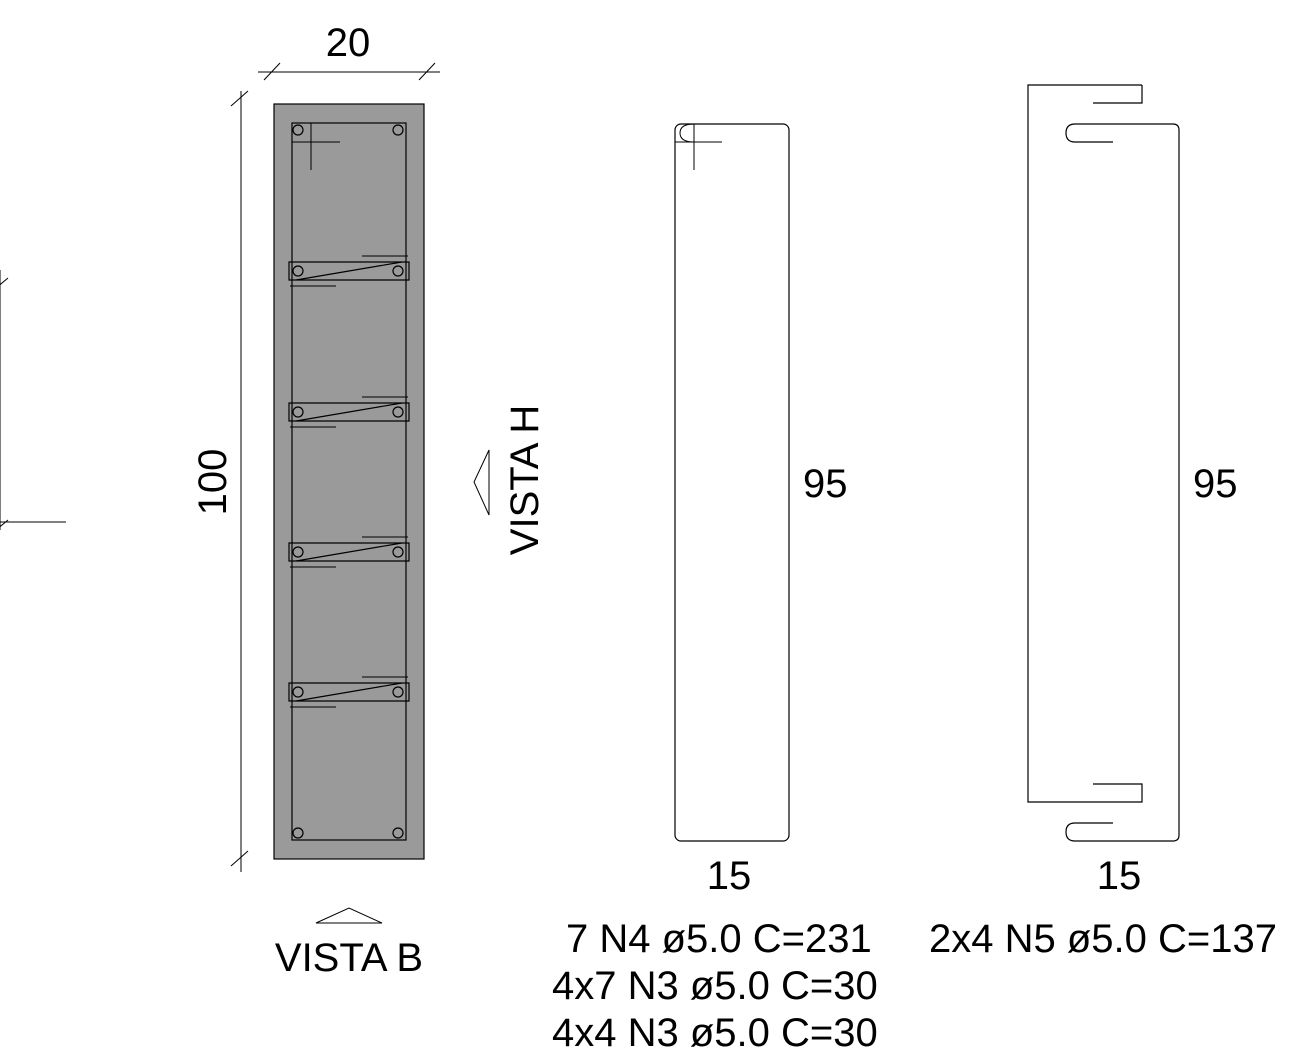 Image resolution: width=1312 pixels, height=1055 pixels. I want to click on main-stirrup, so click(349, 481).